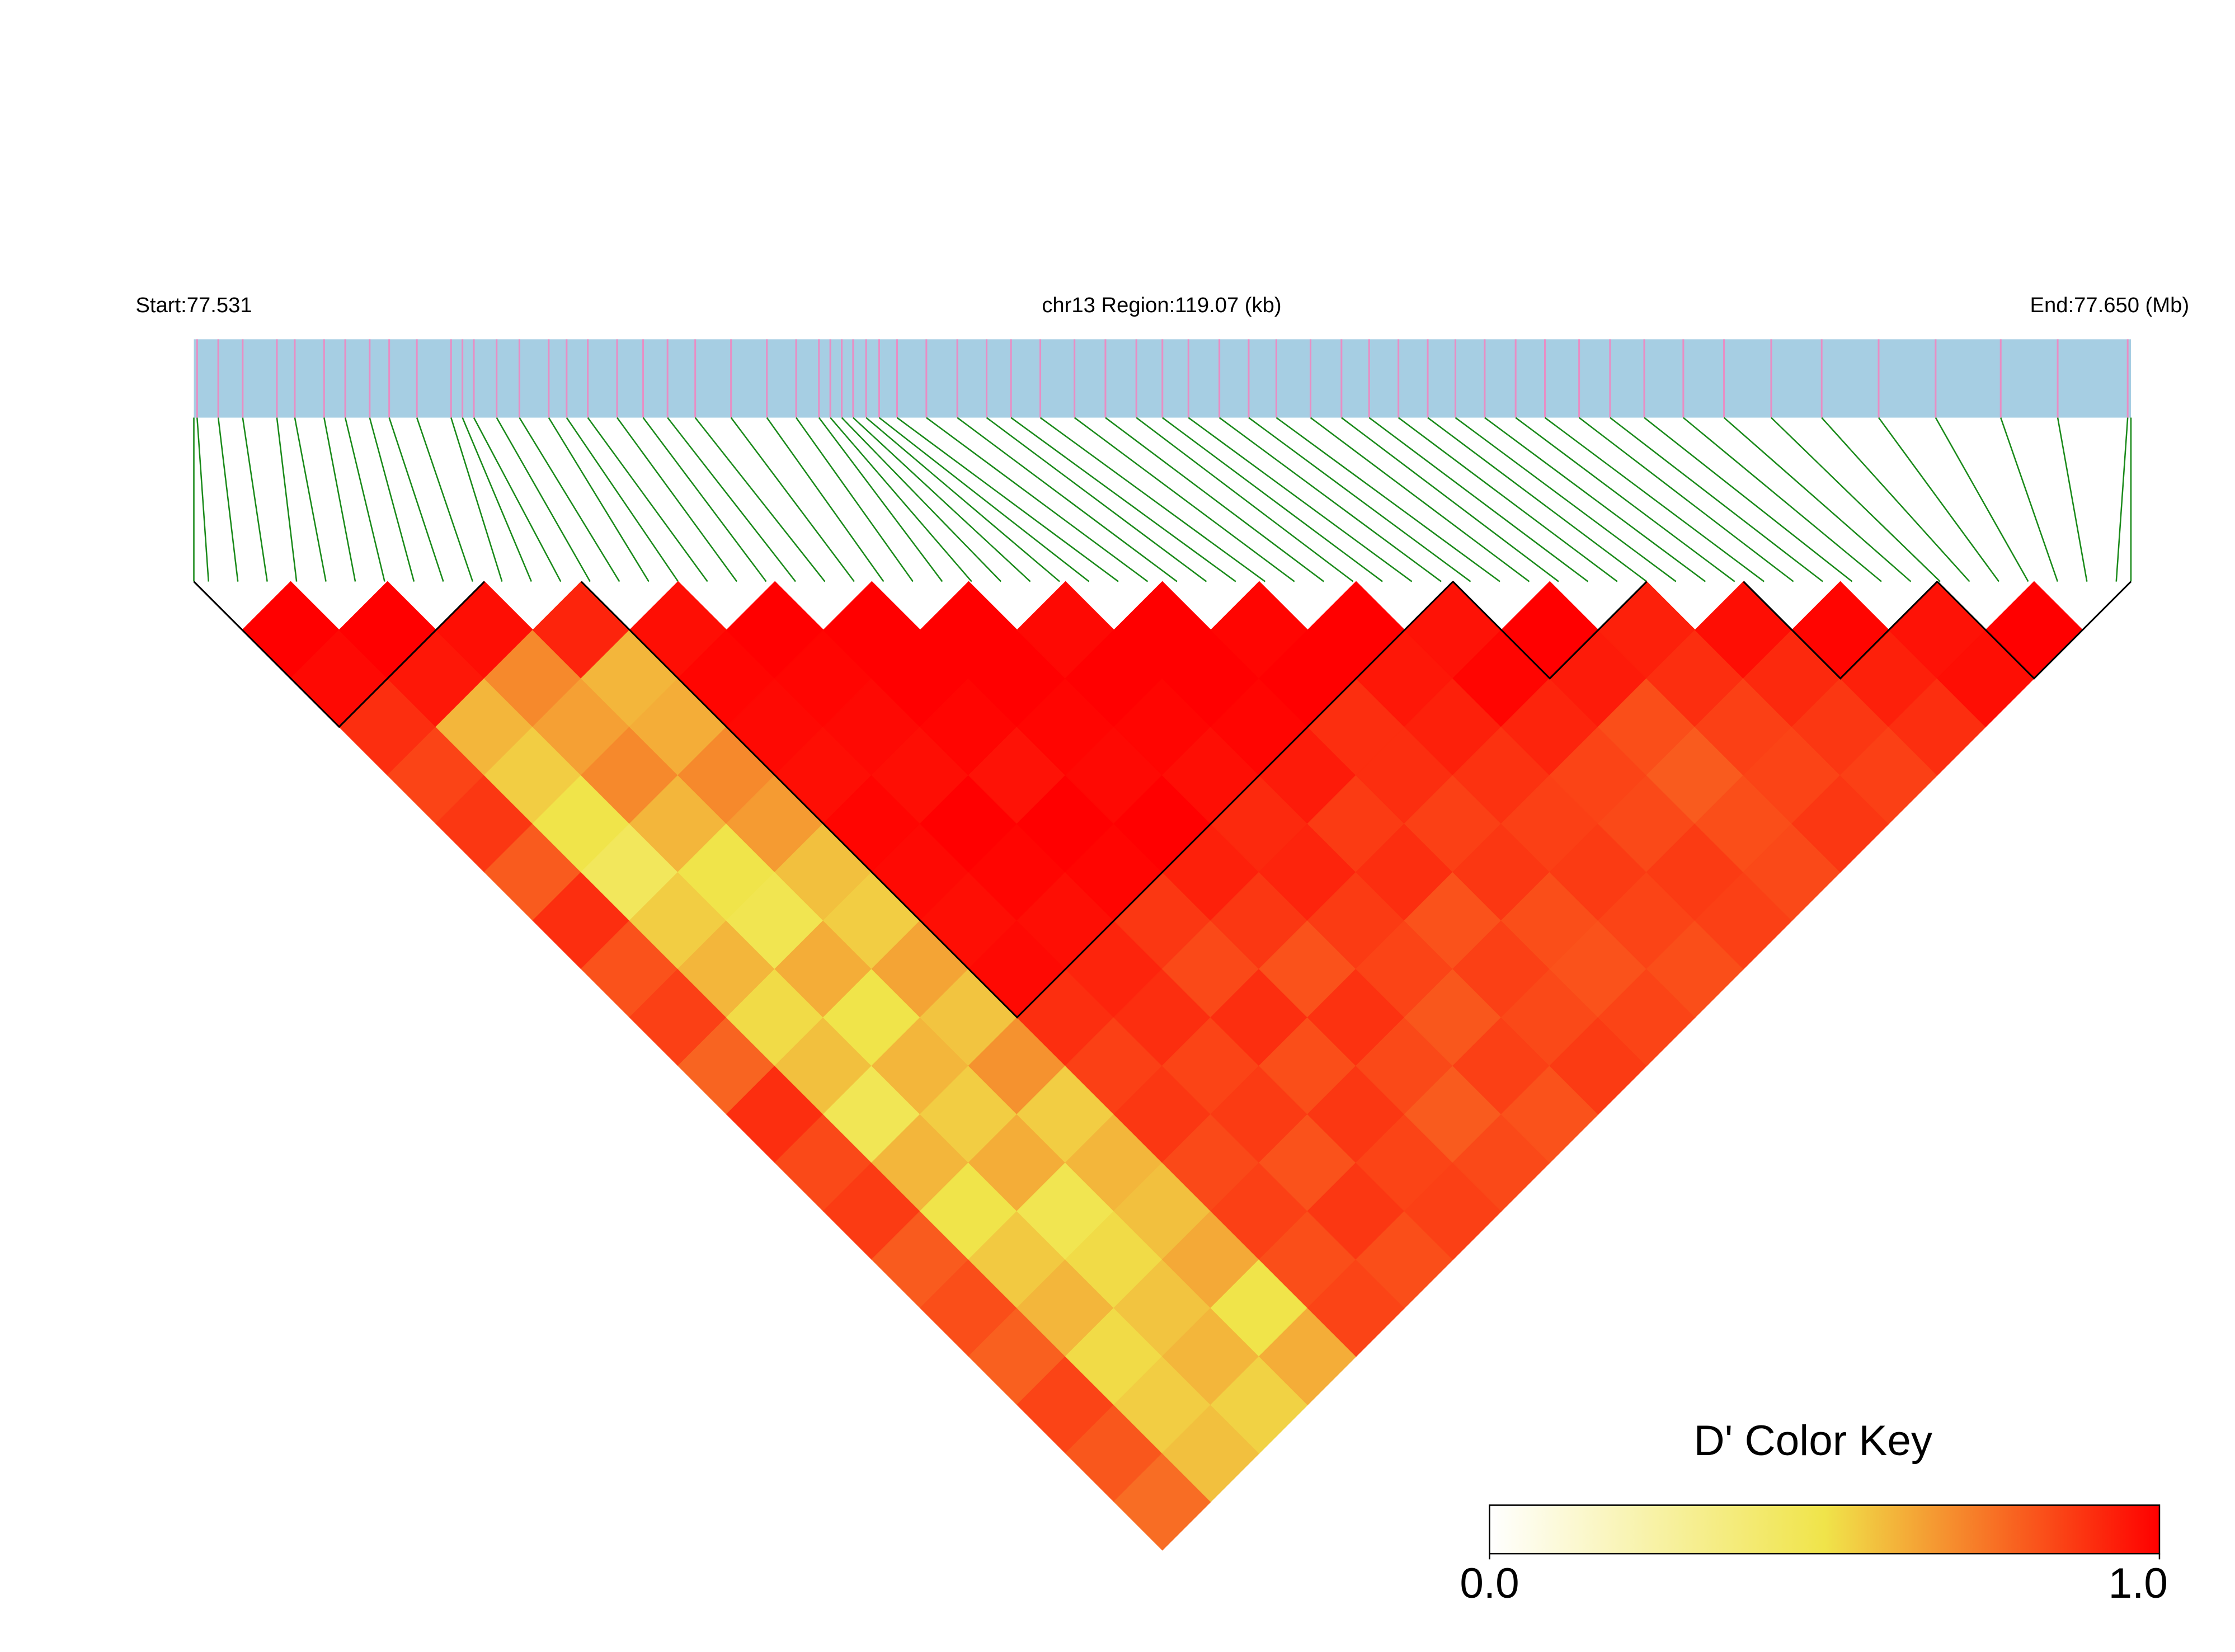  I want to click on color-key, so click(1825, 1529).